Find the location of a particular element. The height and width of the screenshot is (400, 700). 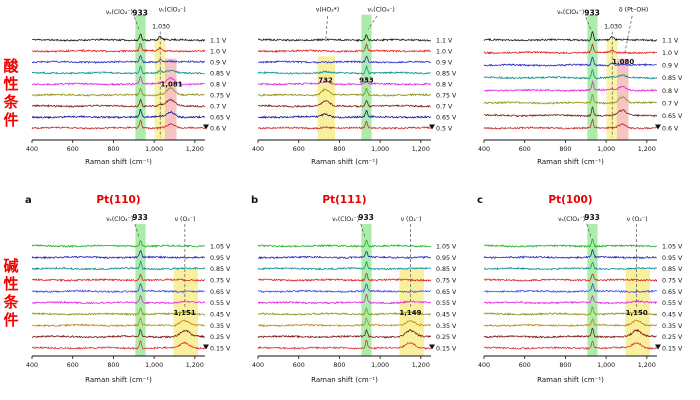

annotation-label: 1,080 is located at coordinates (623, 62).